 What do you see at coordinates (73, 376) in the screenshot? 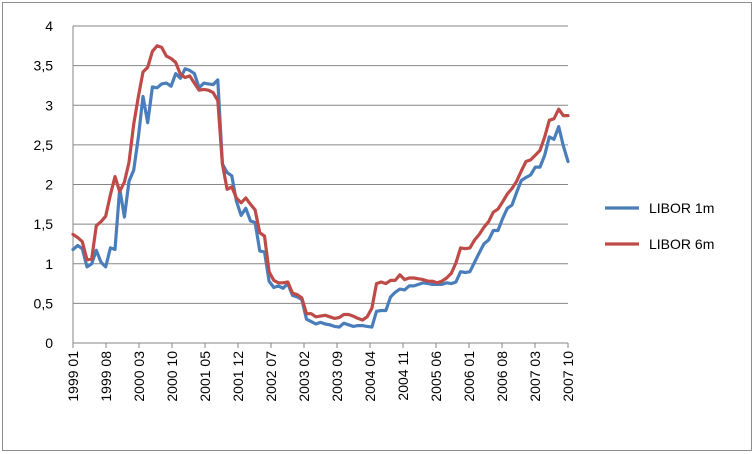
I see `x-tick-label: 1999 01` at bounding box center [73, 376].